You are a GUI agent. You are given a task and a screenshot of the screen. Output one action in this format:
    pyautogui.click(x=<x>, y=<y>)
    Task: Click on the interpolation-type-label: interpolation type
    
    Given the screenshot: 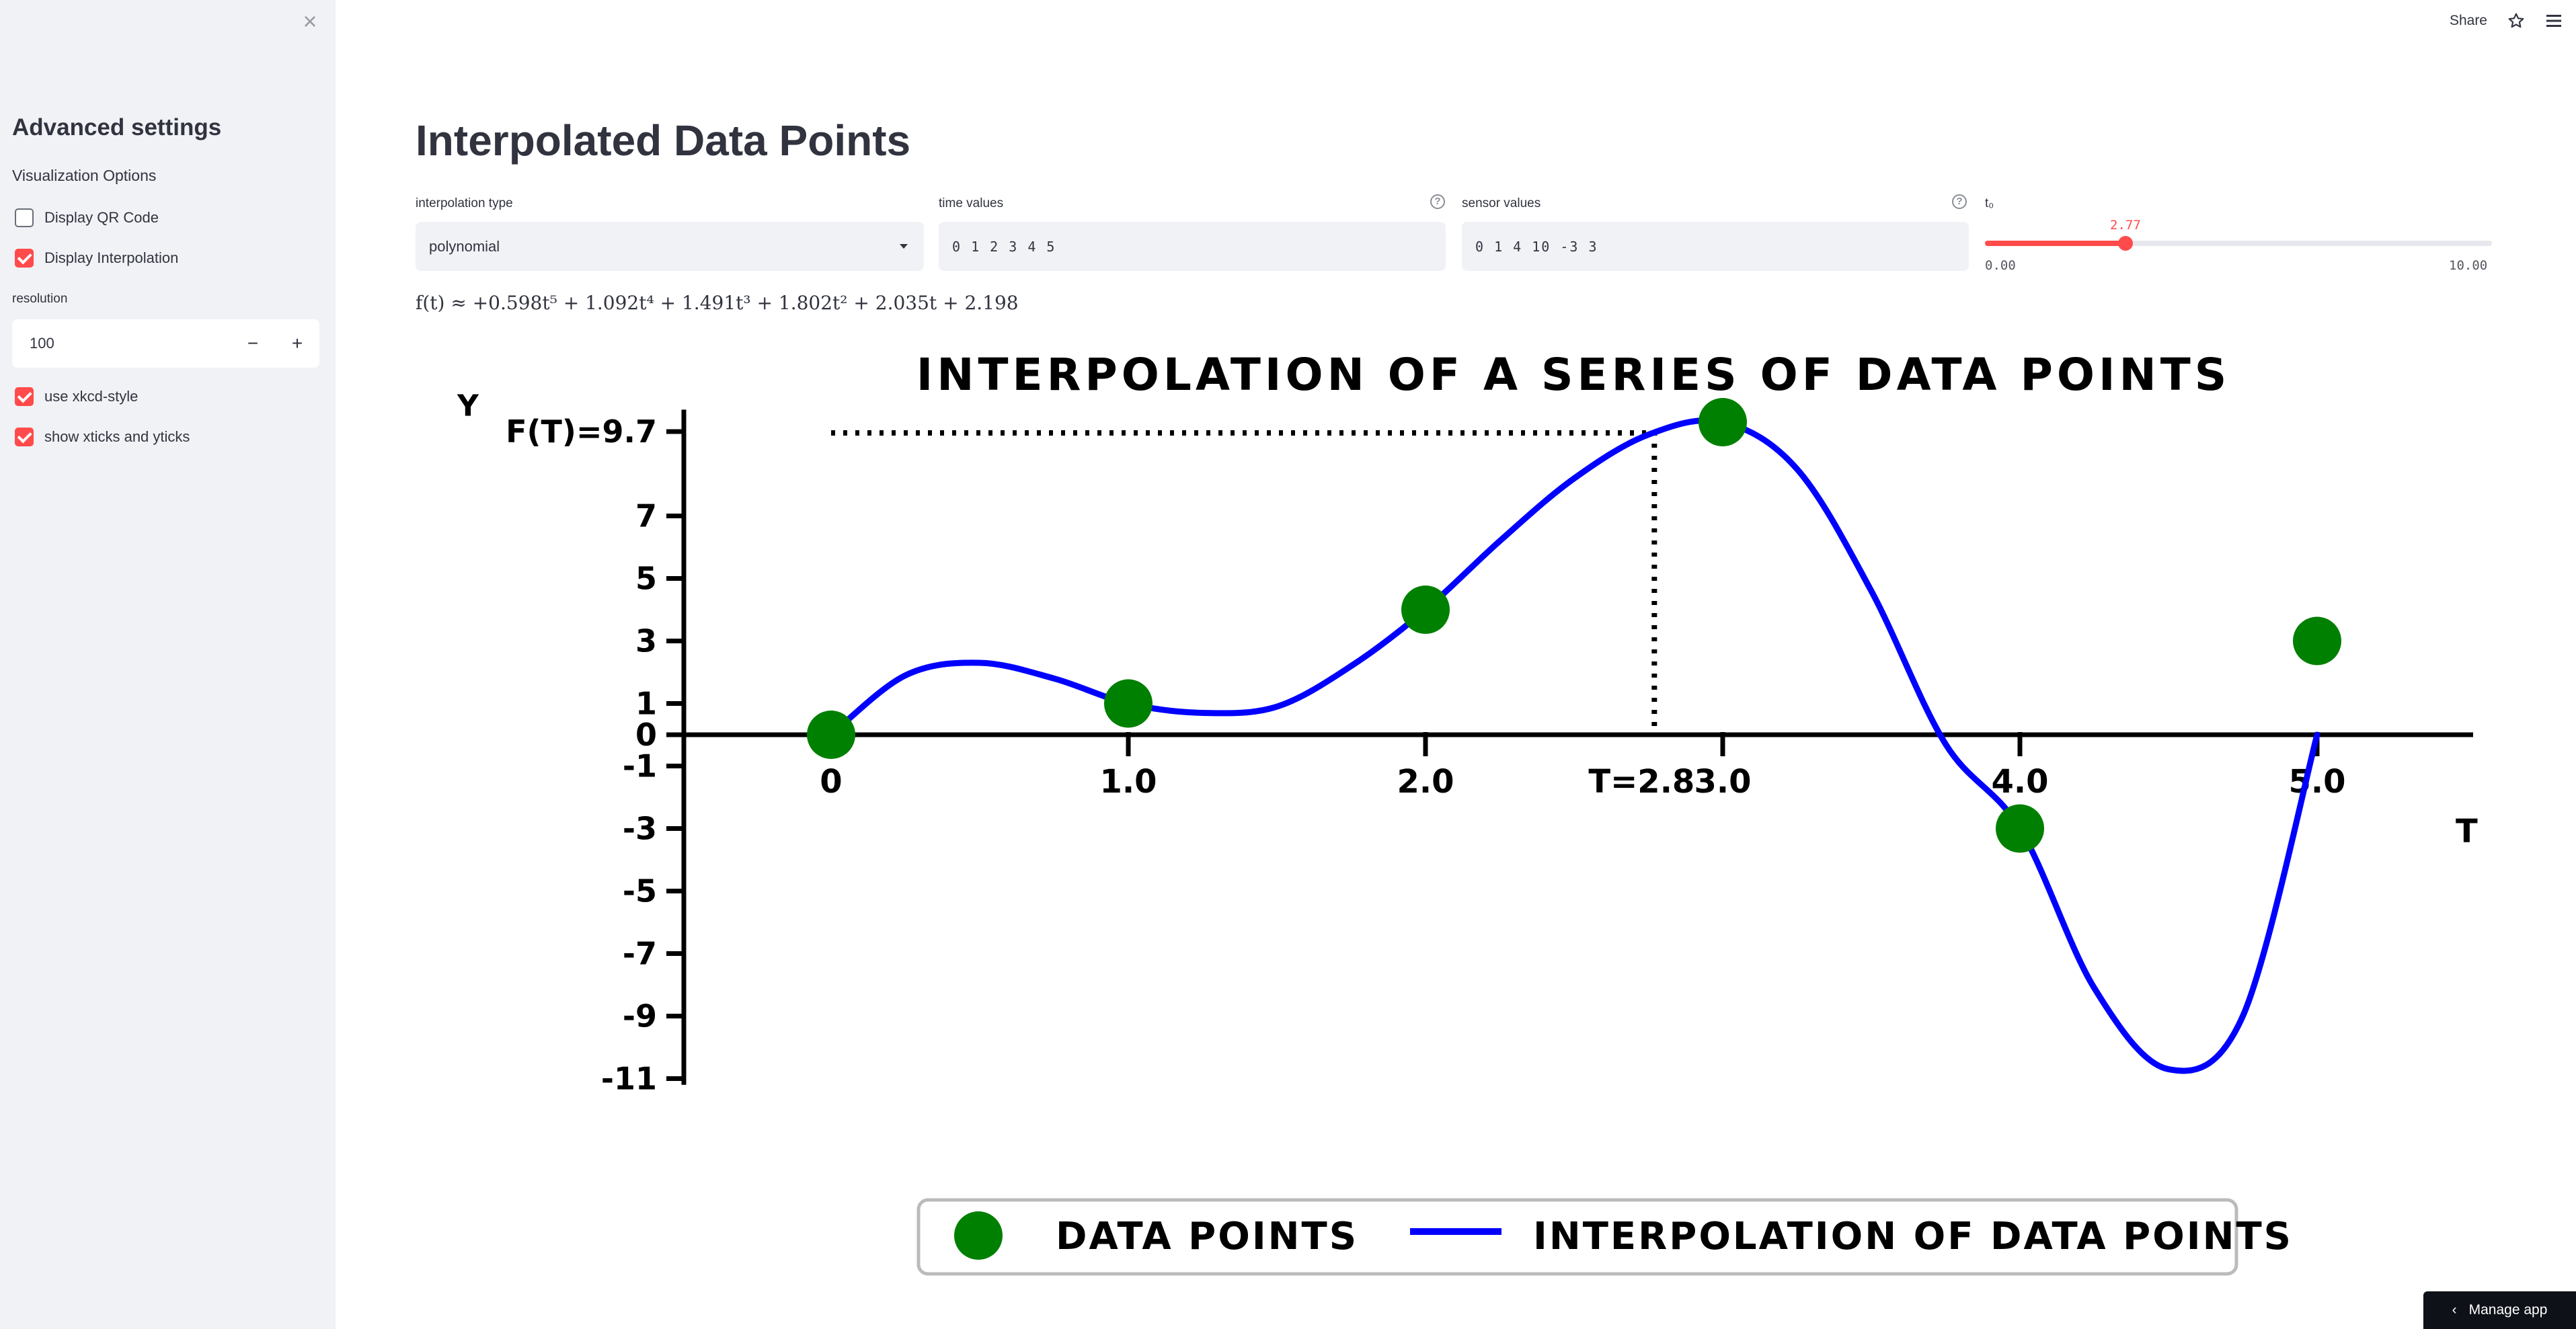 What is the action you would take?
    pyautogui.click(x=465, y=203)
    